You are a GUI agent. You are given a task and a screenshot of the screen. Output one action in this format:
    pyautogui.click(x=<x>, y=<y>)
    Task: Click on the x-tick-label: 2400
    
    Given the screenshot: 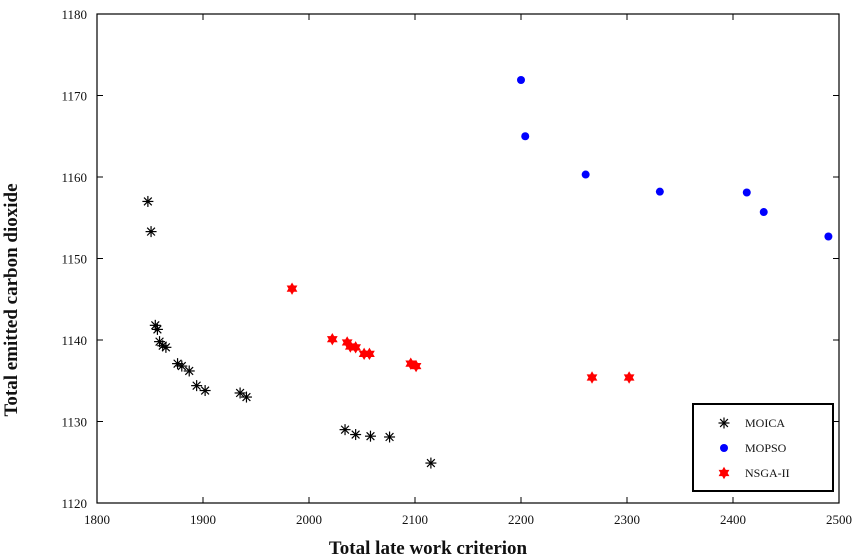 What is the action you would take?
    pyautogui.click(x=733, y=519)
    